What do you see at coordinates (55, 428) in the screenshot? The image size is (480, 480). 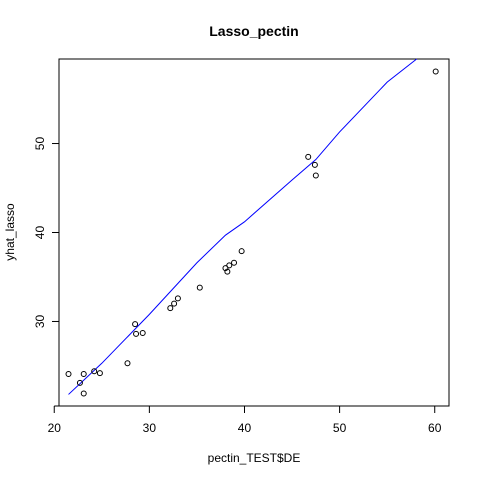 I see `x-tick-label: 20` at bounding box center [55, 428].